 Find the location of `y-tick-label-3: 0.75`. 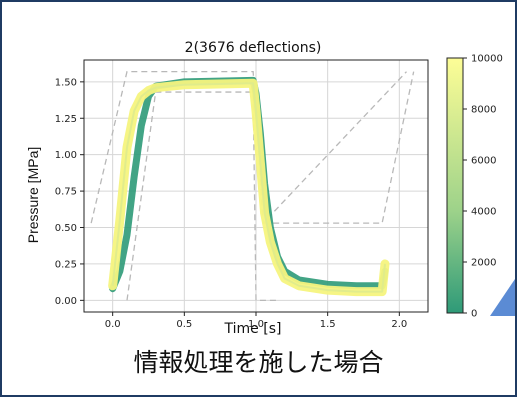

y-tick-label-3: 0.75 is located at coordinates (66, 192).